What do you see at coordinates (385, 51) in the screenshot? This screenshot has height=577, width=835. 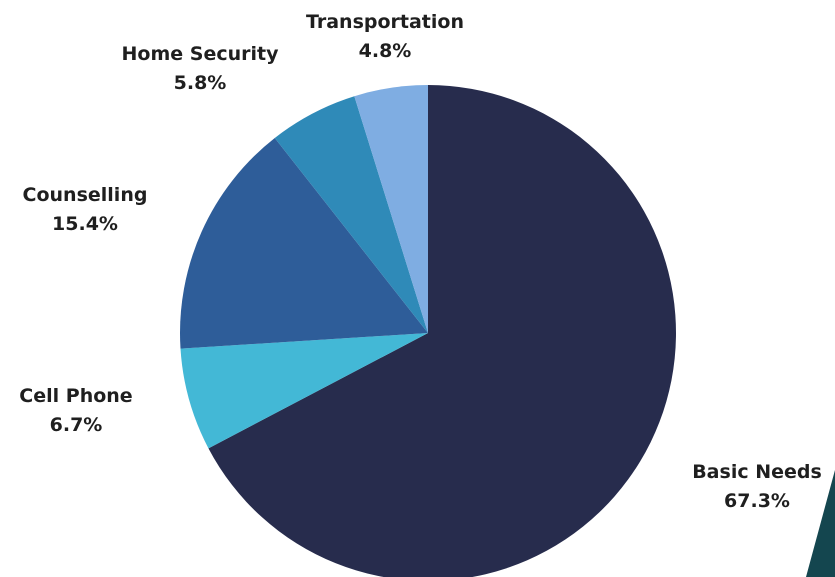 I see `label-transportation-percent: 4.8%` at bounding box center [385, 51].